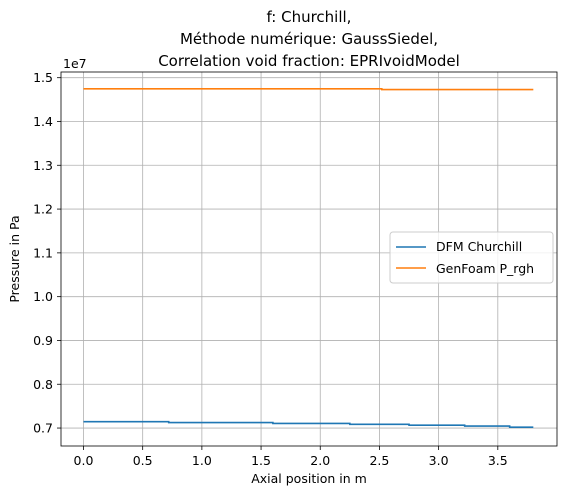 The image size is (567, 497). I want to click on x-tick-label: 0.5, so click(143, 460).